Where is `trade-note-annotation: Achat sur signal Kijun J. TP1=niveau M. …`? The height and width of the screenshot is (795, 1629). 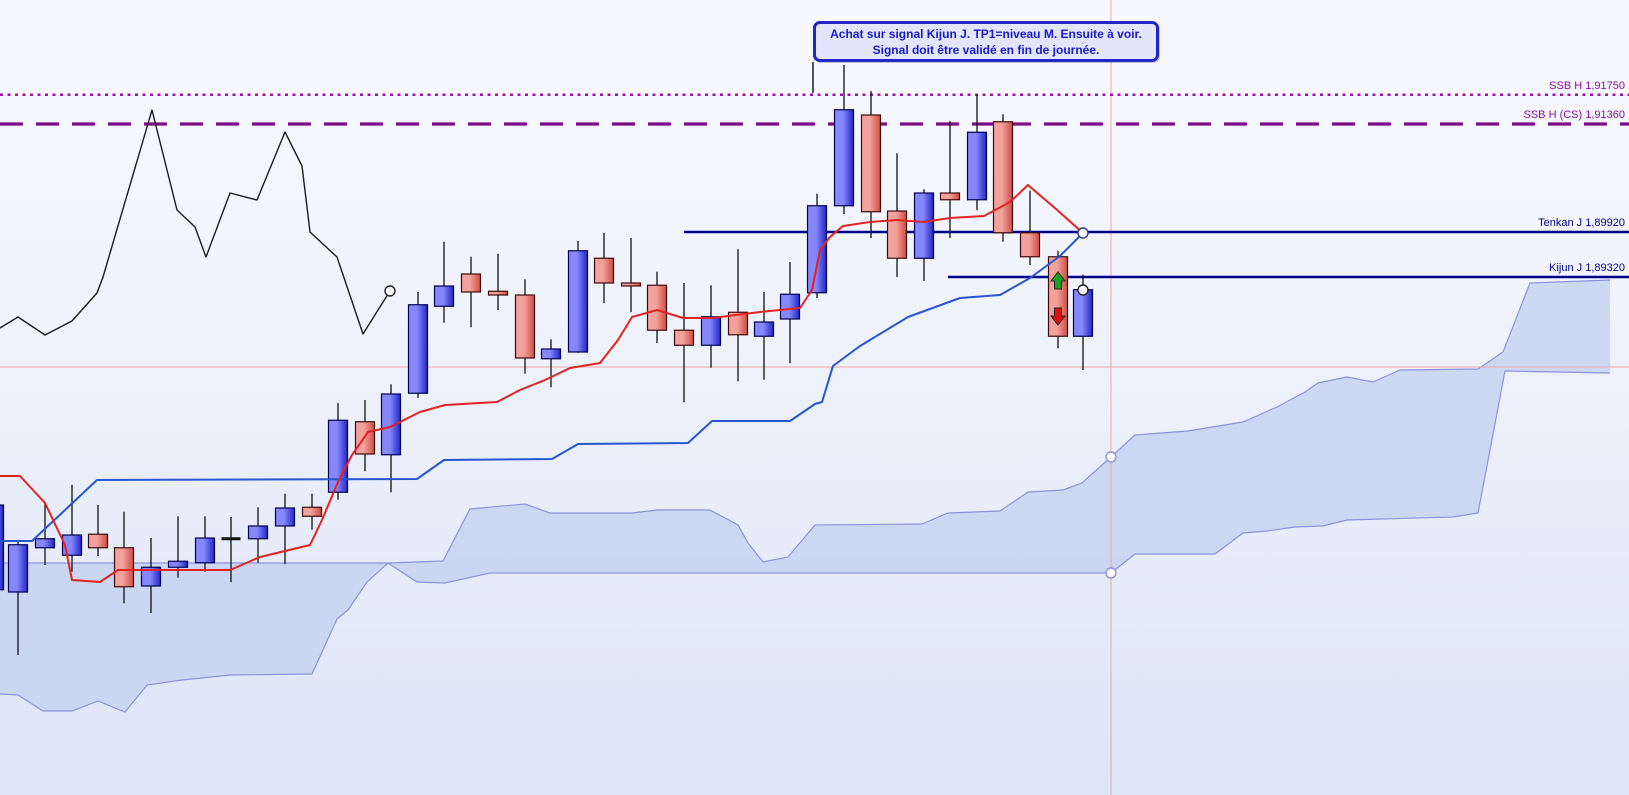
trade-note-annotation: Achat sur signal Kijun J. TP1=niveau M. … is located at coordinates (986, 41).